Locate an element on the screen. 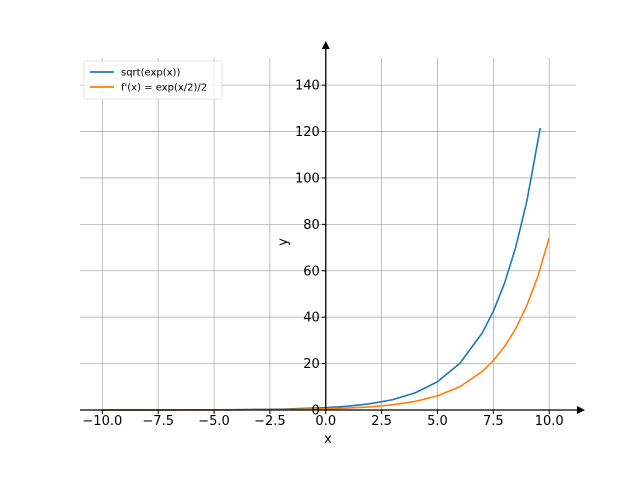  x-tick-label: 0.0 is located at coordinates (325, 421).